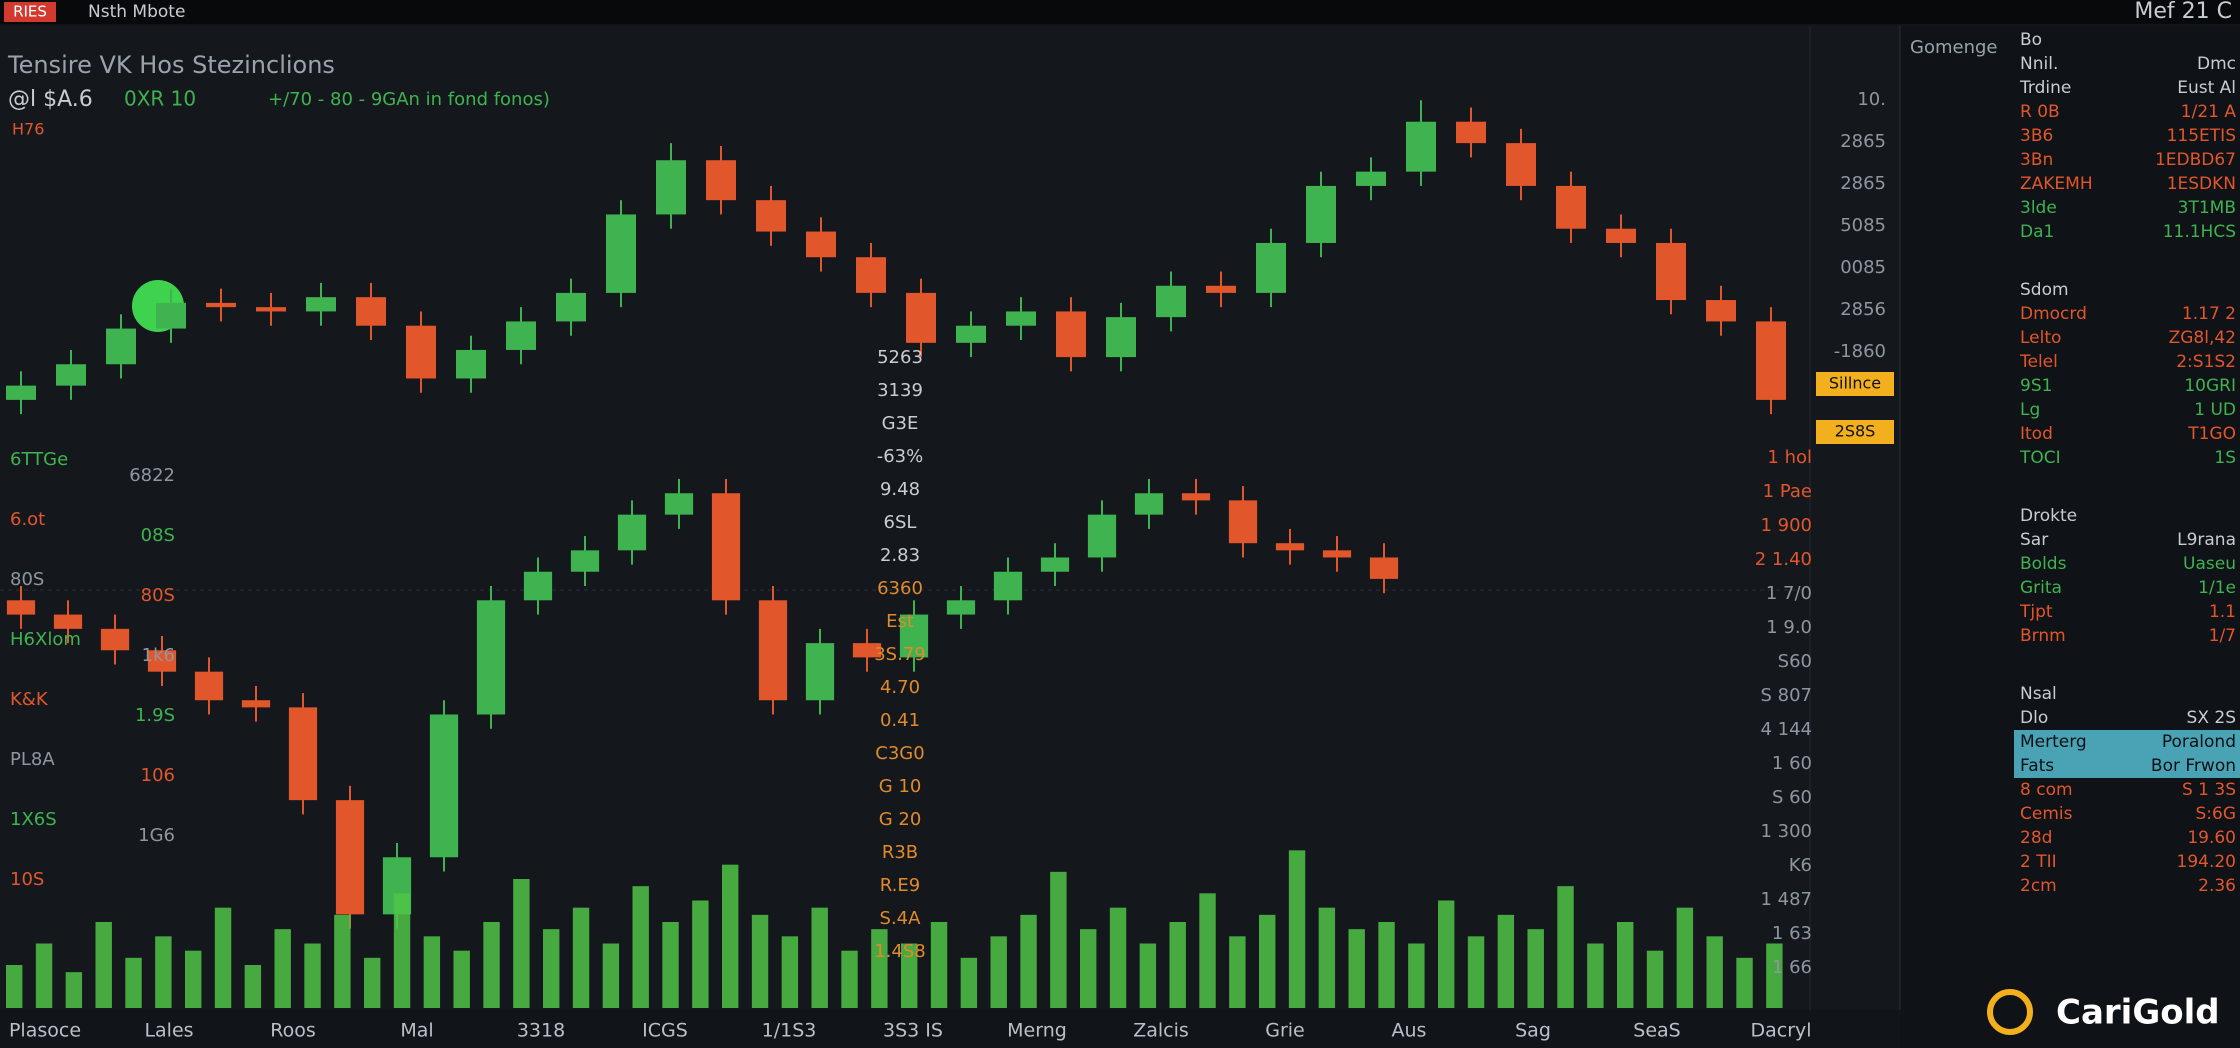  Describe the element at coordinates (1533, 1031) in the screenshot. I see `x-label: Sag` at that location.